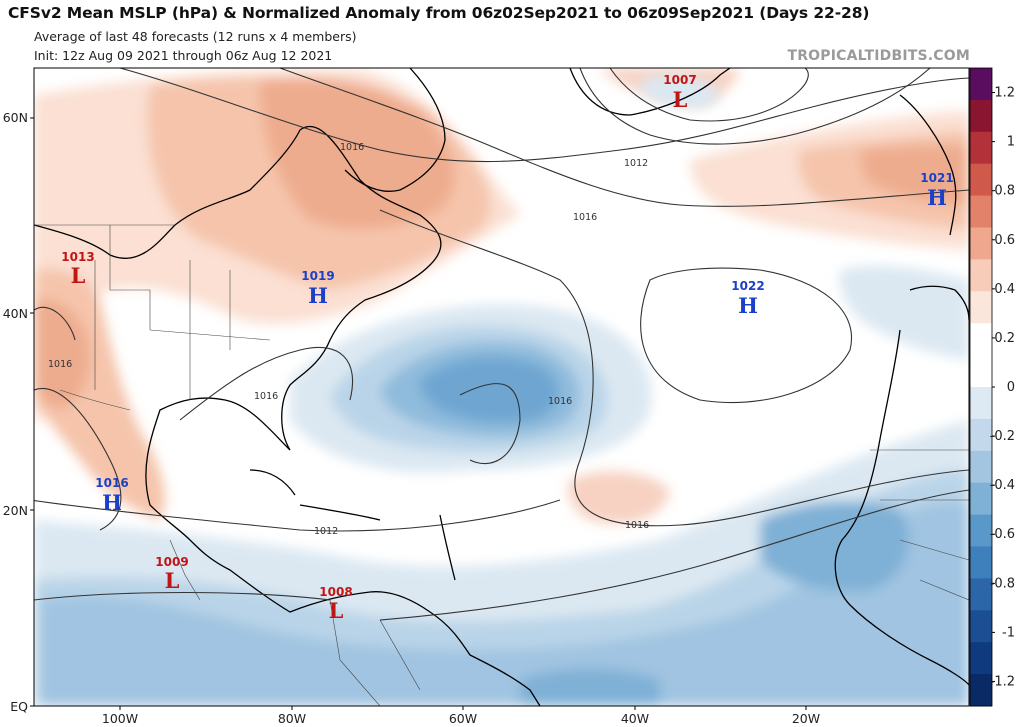  What do you see at coordinates (1002, 485) in the screenshot?
I see `colorbar-label: -0.4` at bounding box center [1002, 485].